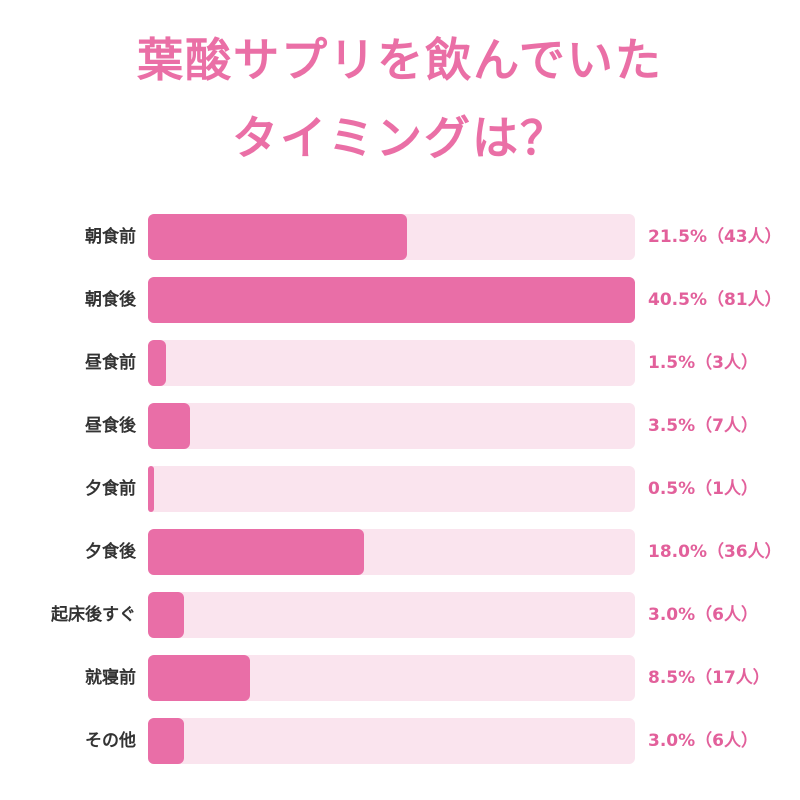 The width and height of the screenshot is (800, 800). What do you see at coordinates (400, 552) in the screenshot?
I see `chart-row: 夕食後 18.0%（36人）` at bounding box center [400, 552].